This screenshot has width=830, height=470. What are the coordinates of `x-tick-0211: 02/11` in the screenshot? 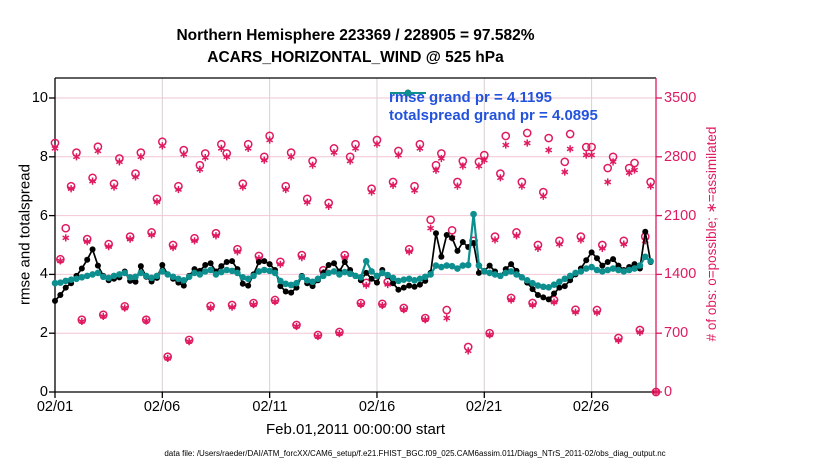 It's located at (270, 407).